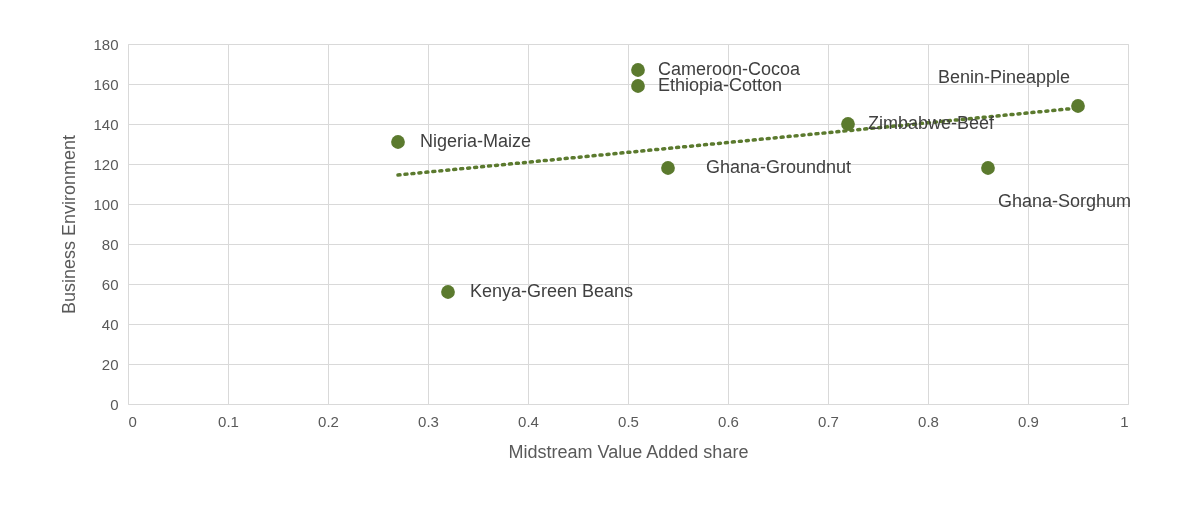  What do you see at coordinates (1065, 201) in the screenshot?
I see `annotation: Ghana-Sorghum` at bounding box center [1065, 201].